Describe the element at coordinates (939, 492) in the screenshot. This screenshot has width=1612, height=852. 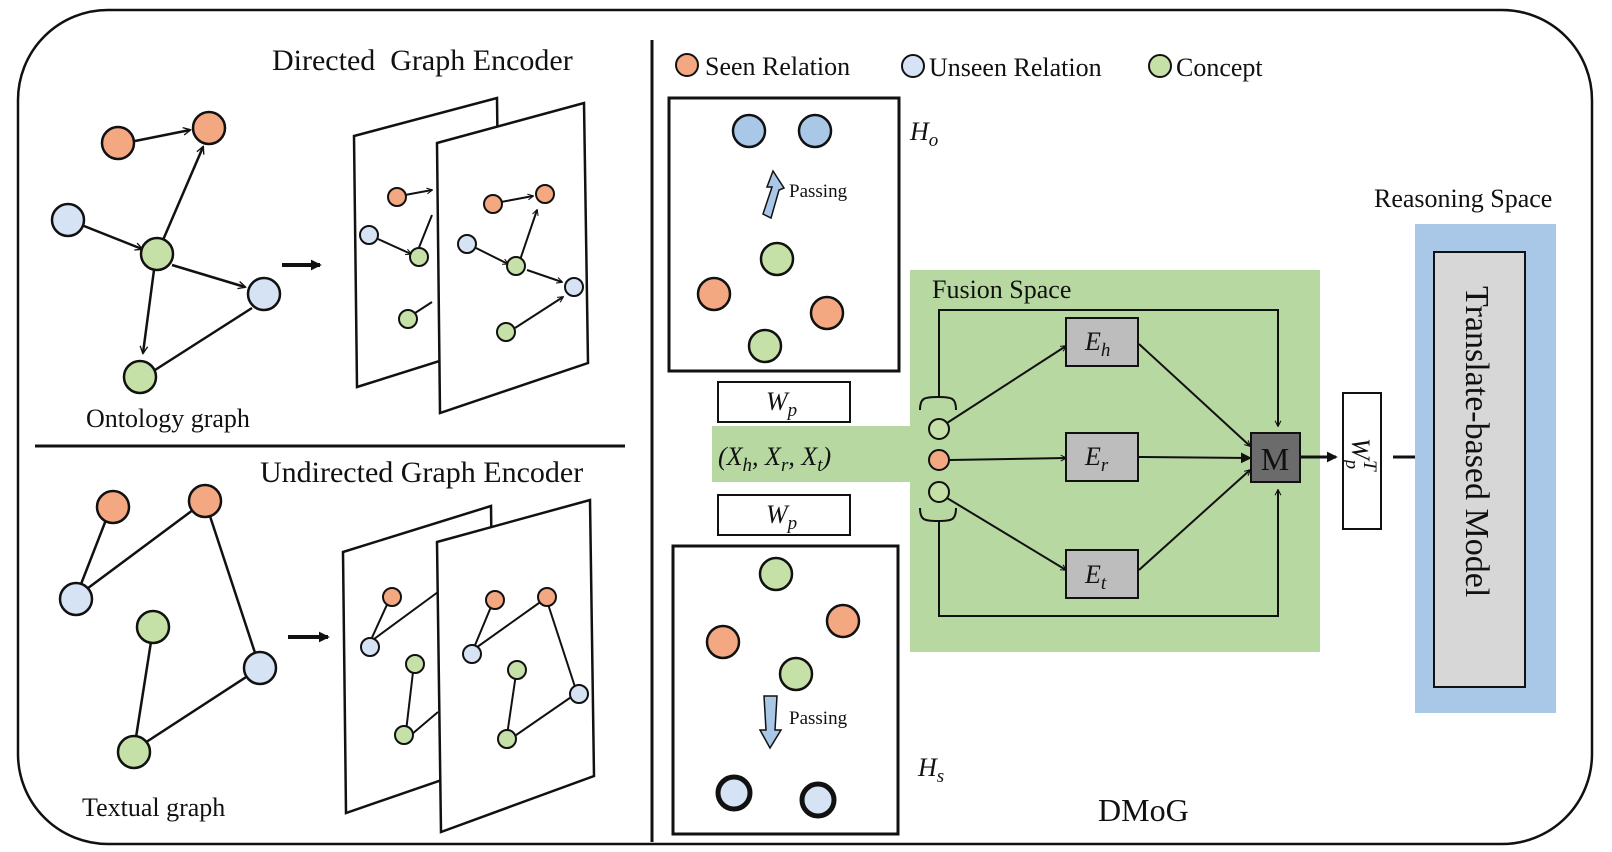
I see `input-tail-dot` at that location.